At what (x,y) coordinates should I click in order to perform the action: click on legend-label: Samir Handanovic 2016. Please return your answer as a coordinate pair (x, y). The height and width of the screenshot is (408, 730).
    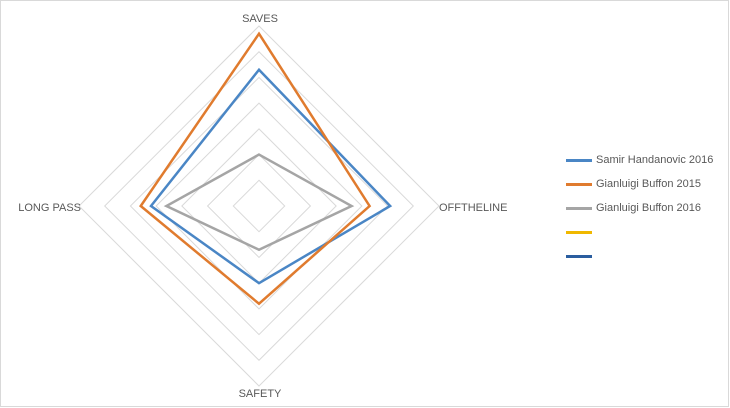
    Looking at the image, I should click on (655, 160).